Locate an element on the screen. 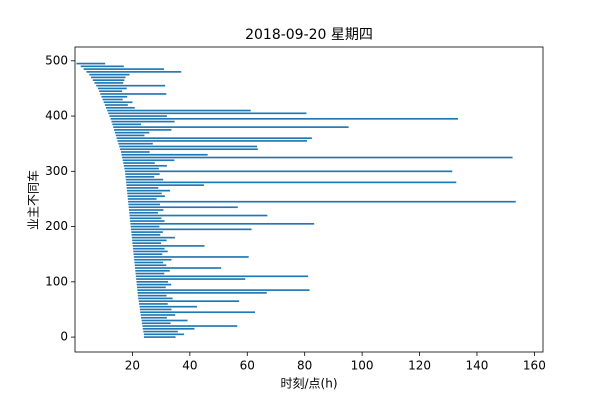 The width and height of the screenshot is (600, 404). x-axis-label: 时刻/点(h) is located at coordinates (308, 384).